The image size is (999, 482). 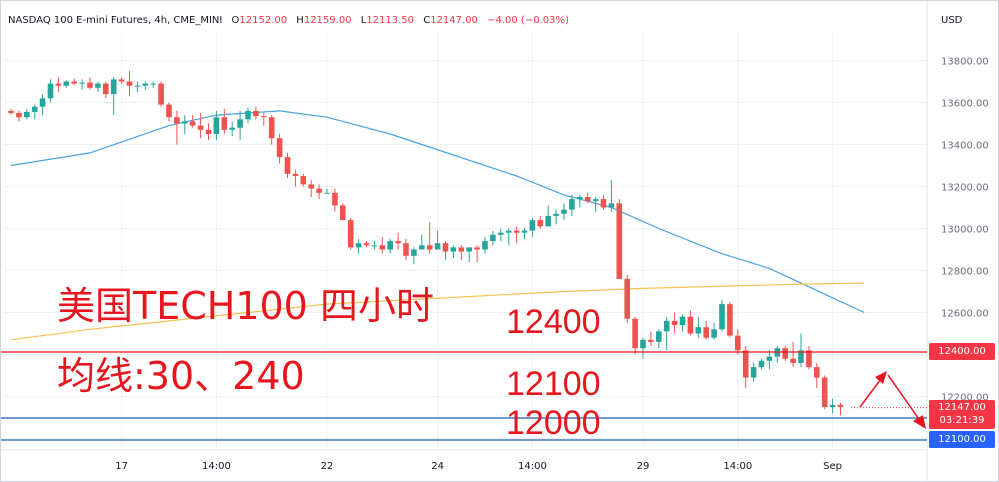 I want to click on y-tick-label: 13000.00, so click(x=965, y=230).